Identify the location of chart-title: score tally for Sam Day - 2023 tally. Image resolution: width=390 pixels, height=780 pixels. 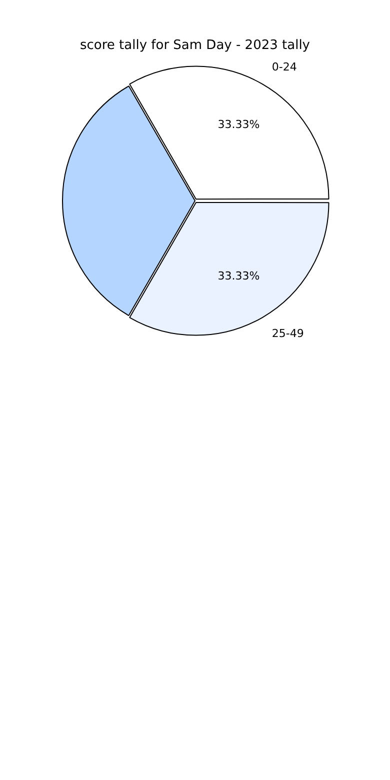
(195, 46).